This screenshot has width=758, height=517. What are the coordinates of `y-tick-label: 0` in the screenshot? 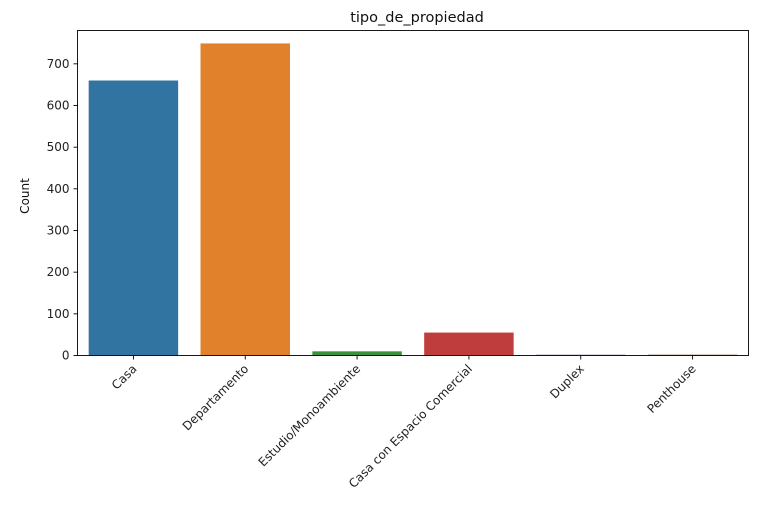 It's located at (66, 356).